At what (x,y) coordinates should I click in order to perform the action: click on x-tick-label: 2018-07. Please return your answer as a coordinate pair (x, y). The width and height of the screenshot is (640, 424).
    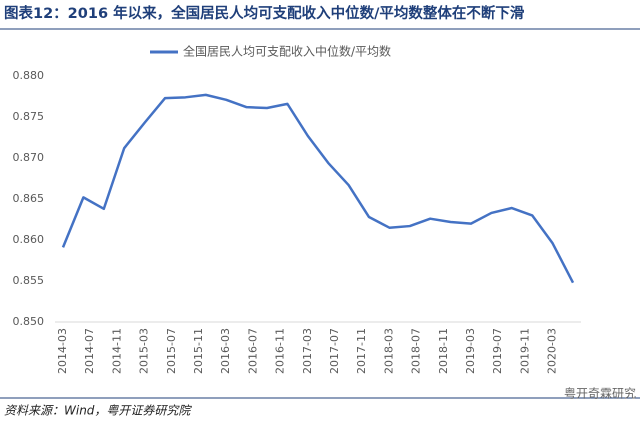
    Looking at the image, I should click on (416, 351).